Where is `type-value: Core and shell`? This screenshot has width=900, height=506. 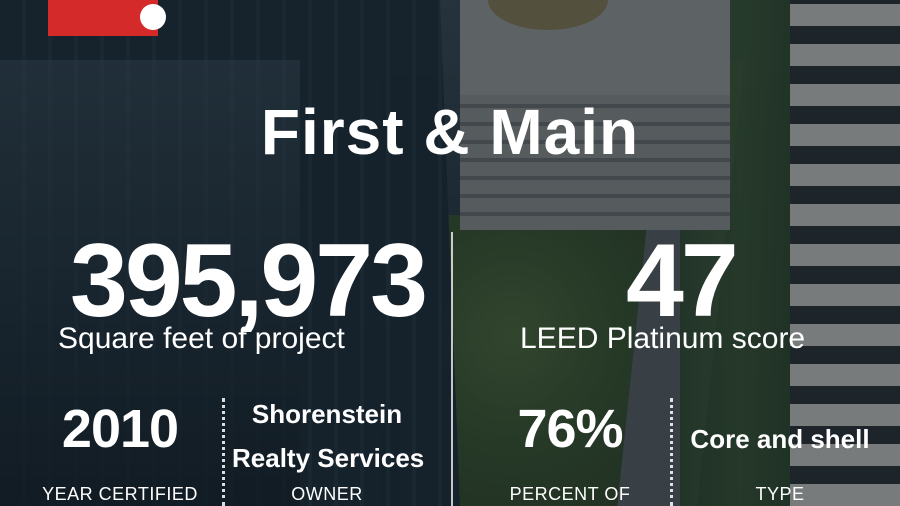 type-value: Core and shell is located at coordinates (780, 439).